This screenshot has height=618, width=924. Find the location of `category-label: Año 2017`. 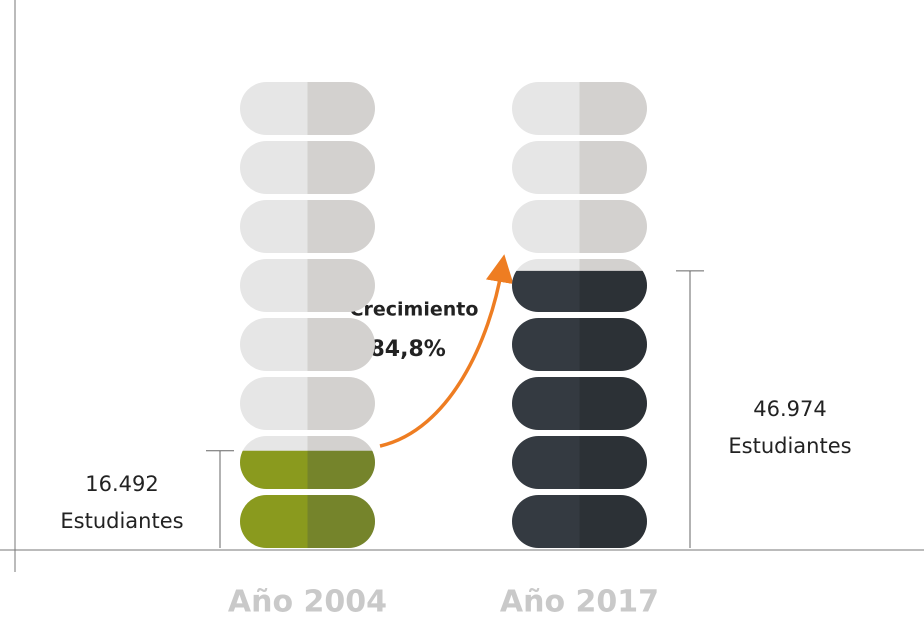

category-label: Año 2017 is located at coordinates (579, 601).